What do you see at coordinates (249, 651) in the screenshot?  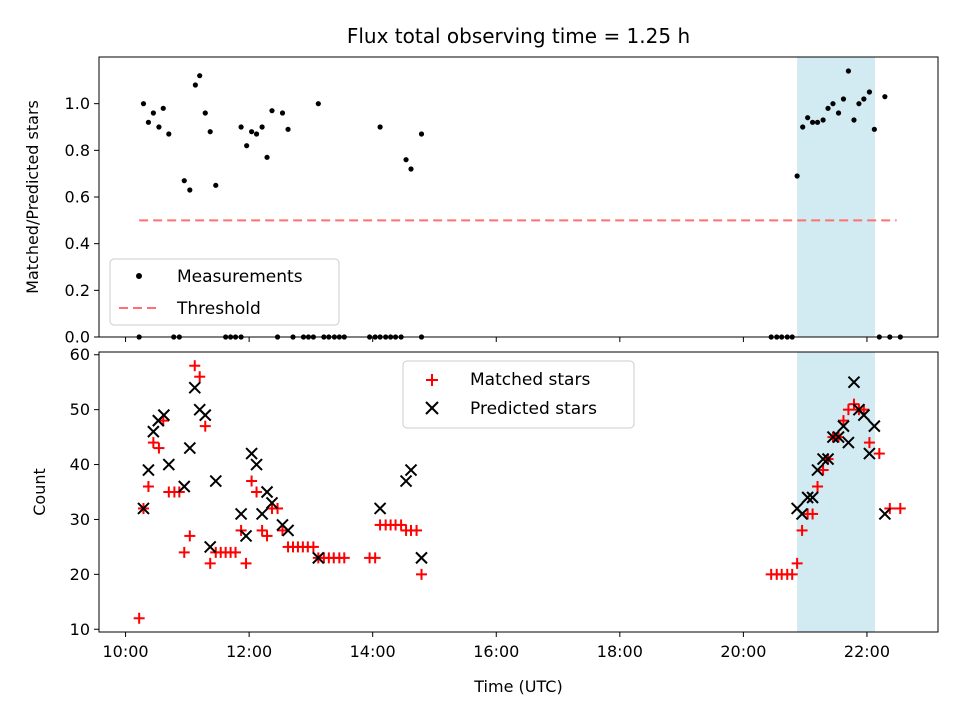 I see `count-x-tick-label: 12:00` at bounding box center [249, 651].